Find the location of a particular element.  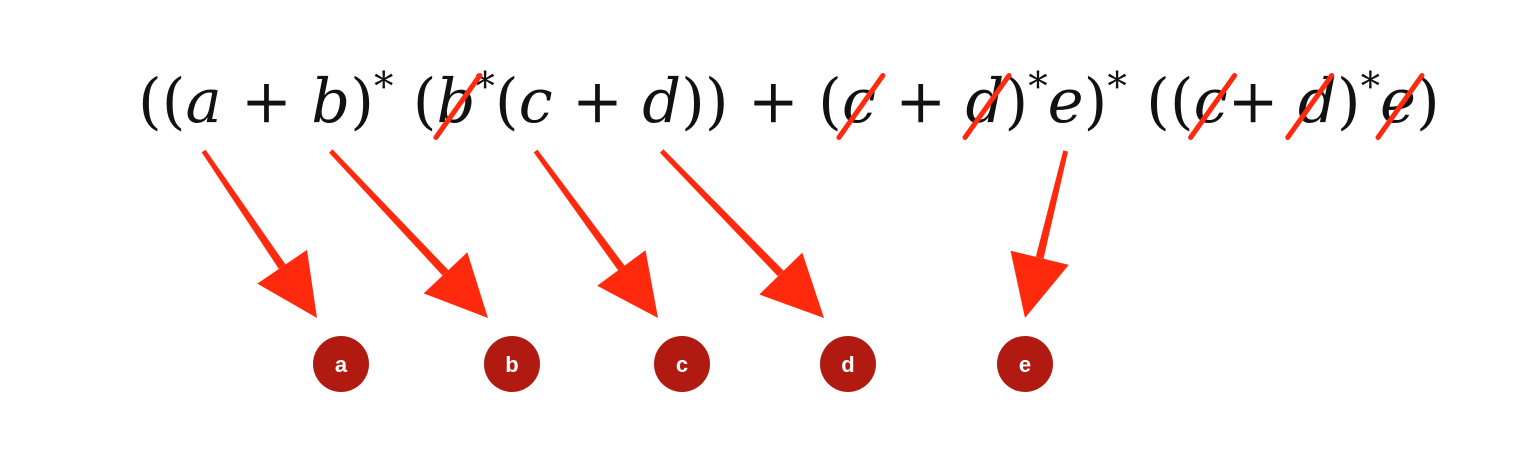

badge-label: e is located at coordinates (1025, 364).